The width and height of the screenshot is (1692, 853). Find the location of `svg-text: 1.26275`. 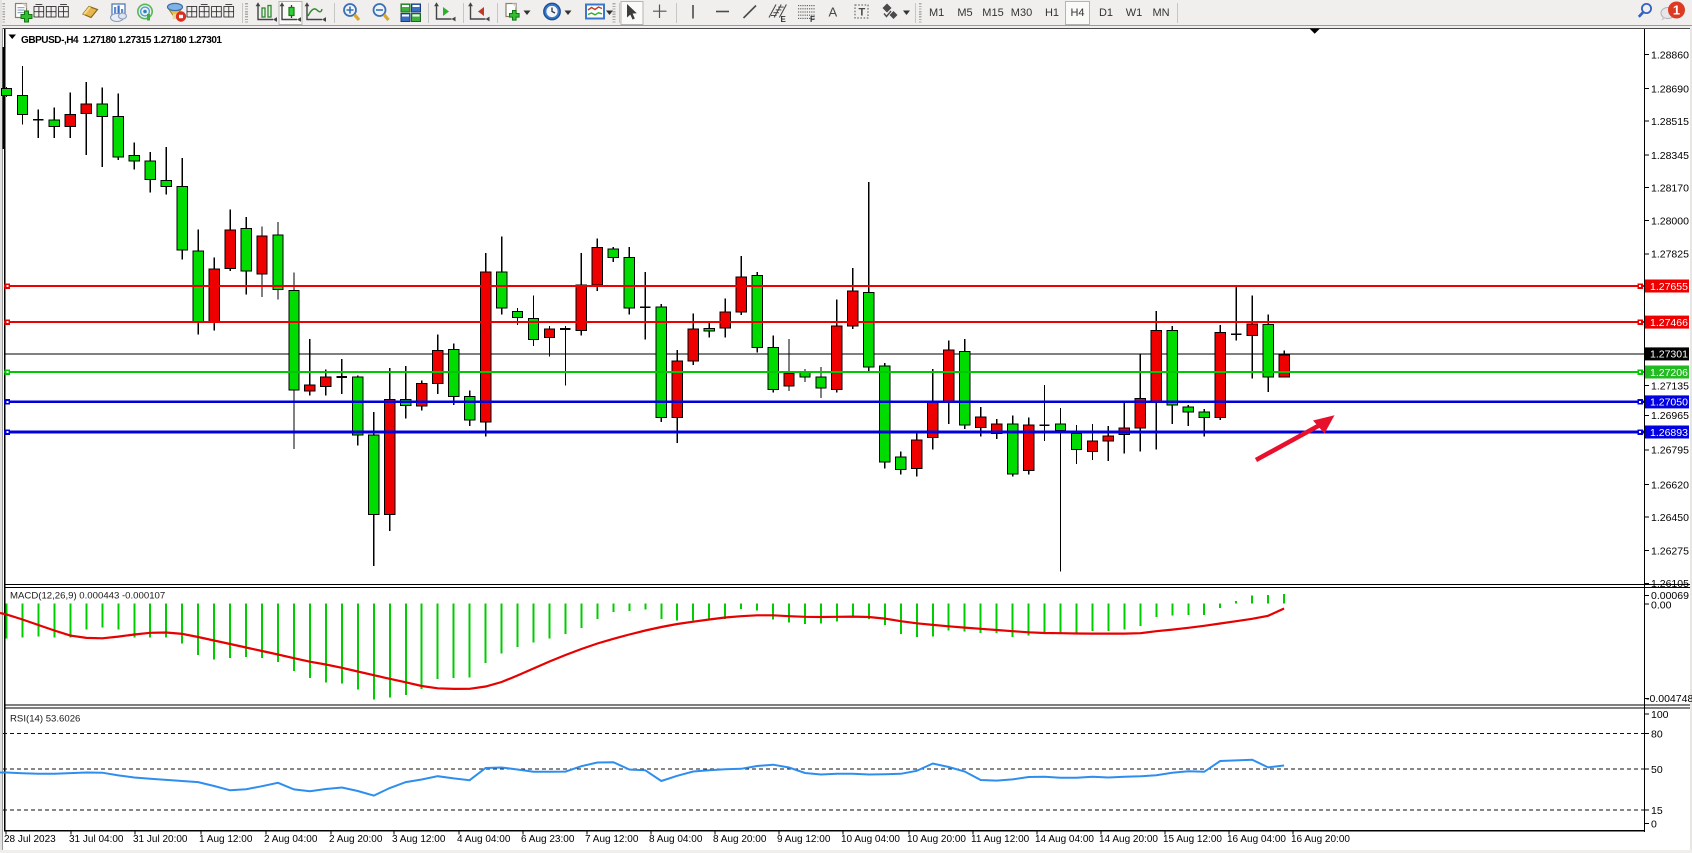

svg-text: 1.26275 is located at coordinates (1670, 552).